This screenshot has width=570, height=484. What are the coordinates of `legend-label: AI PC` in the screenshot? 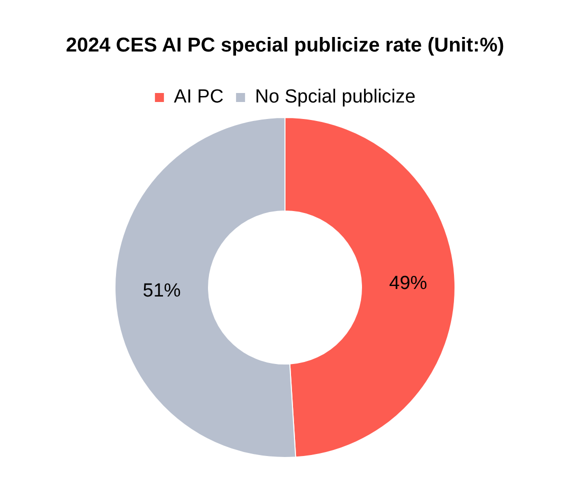 It's located at (199, 97).